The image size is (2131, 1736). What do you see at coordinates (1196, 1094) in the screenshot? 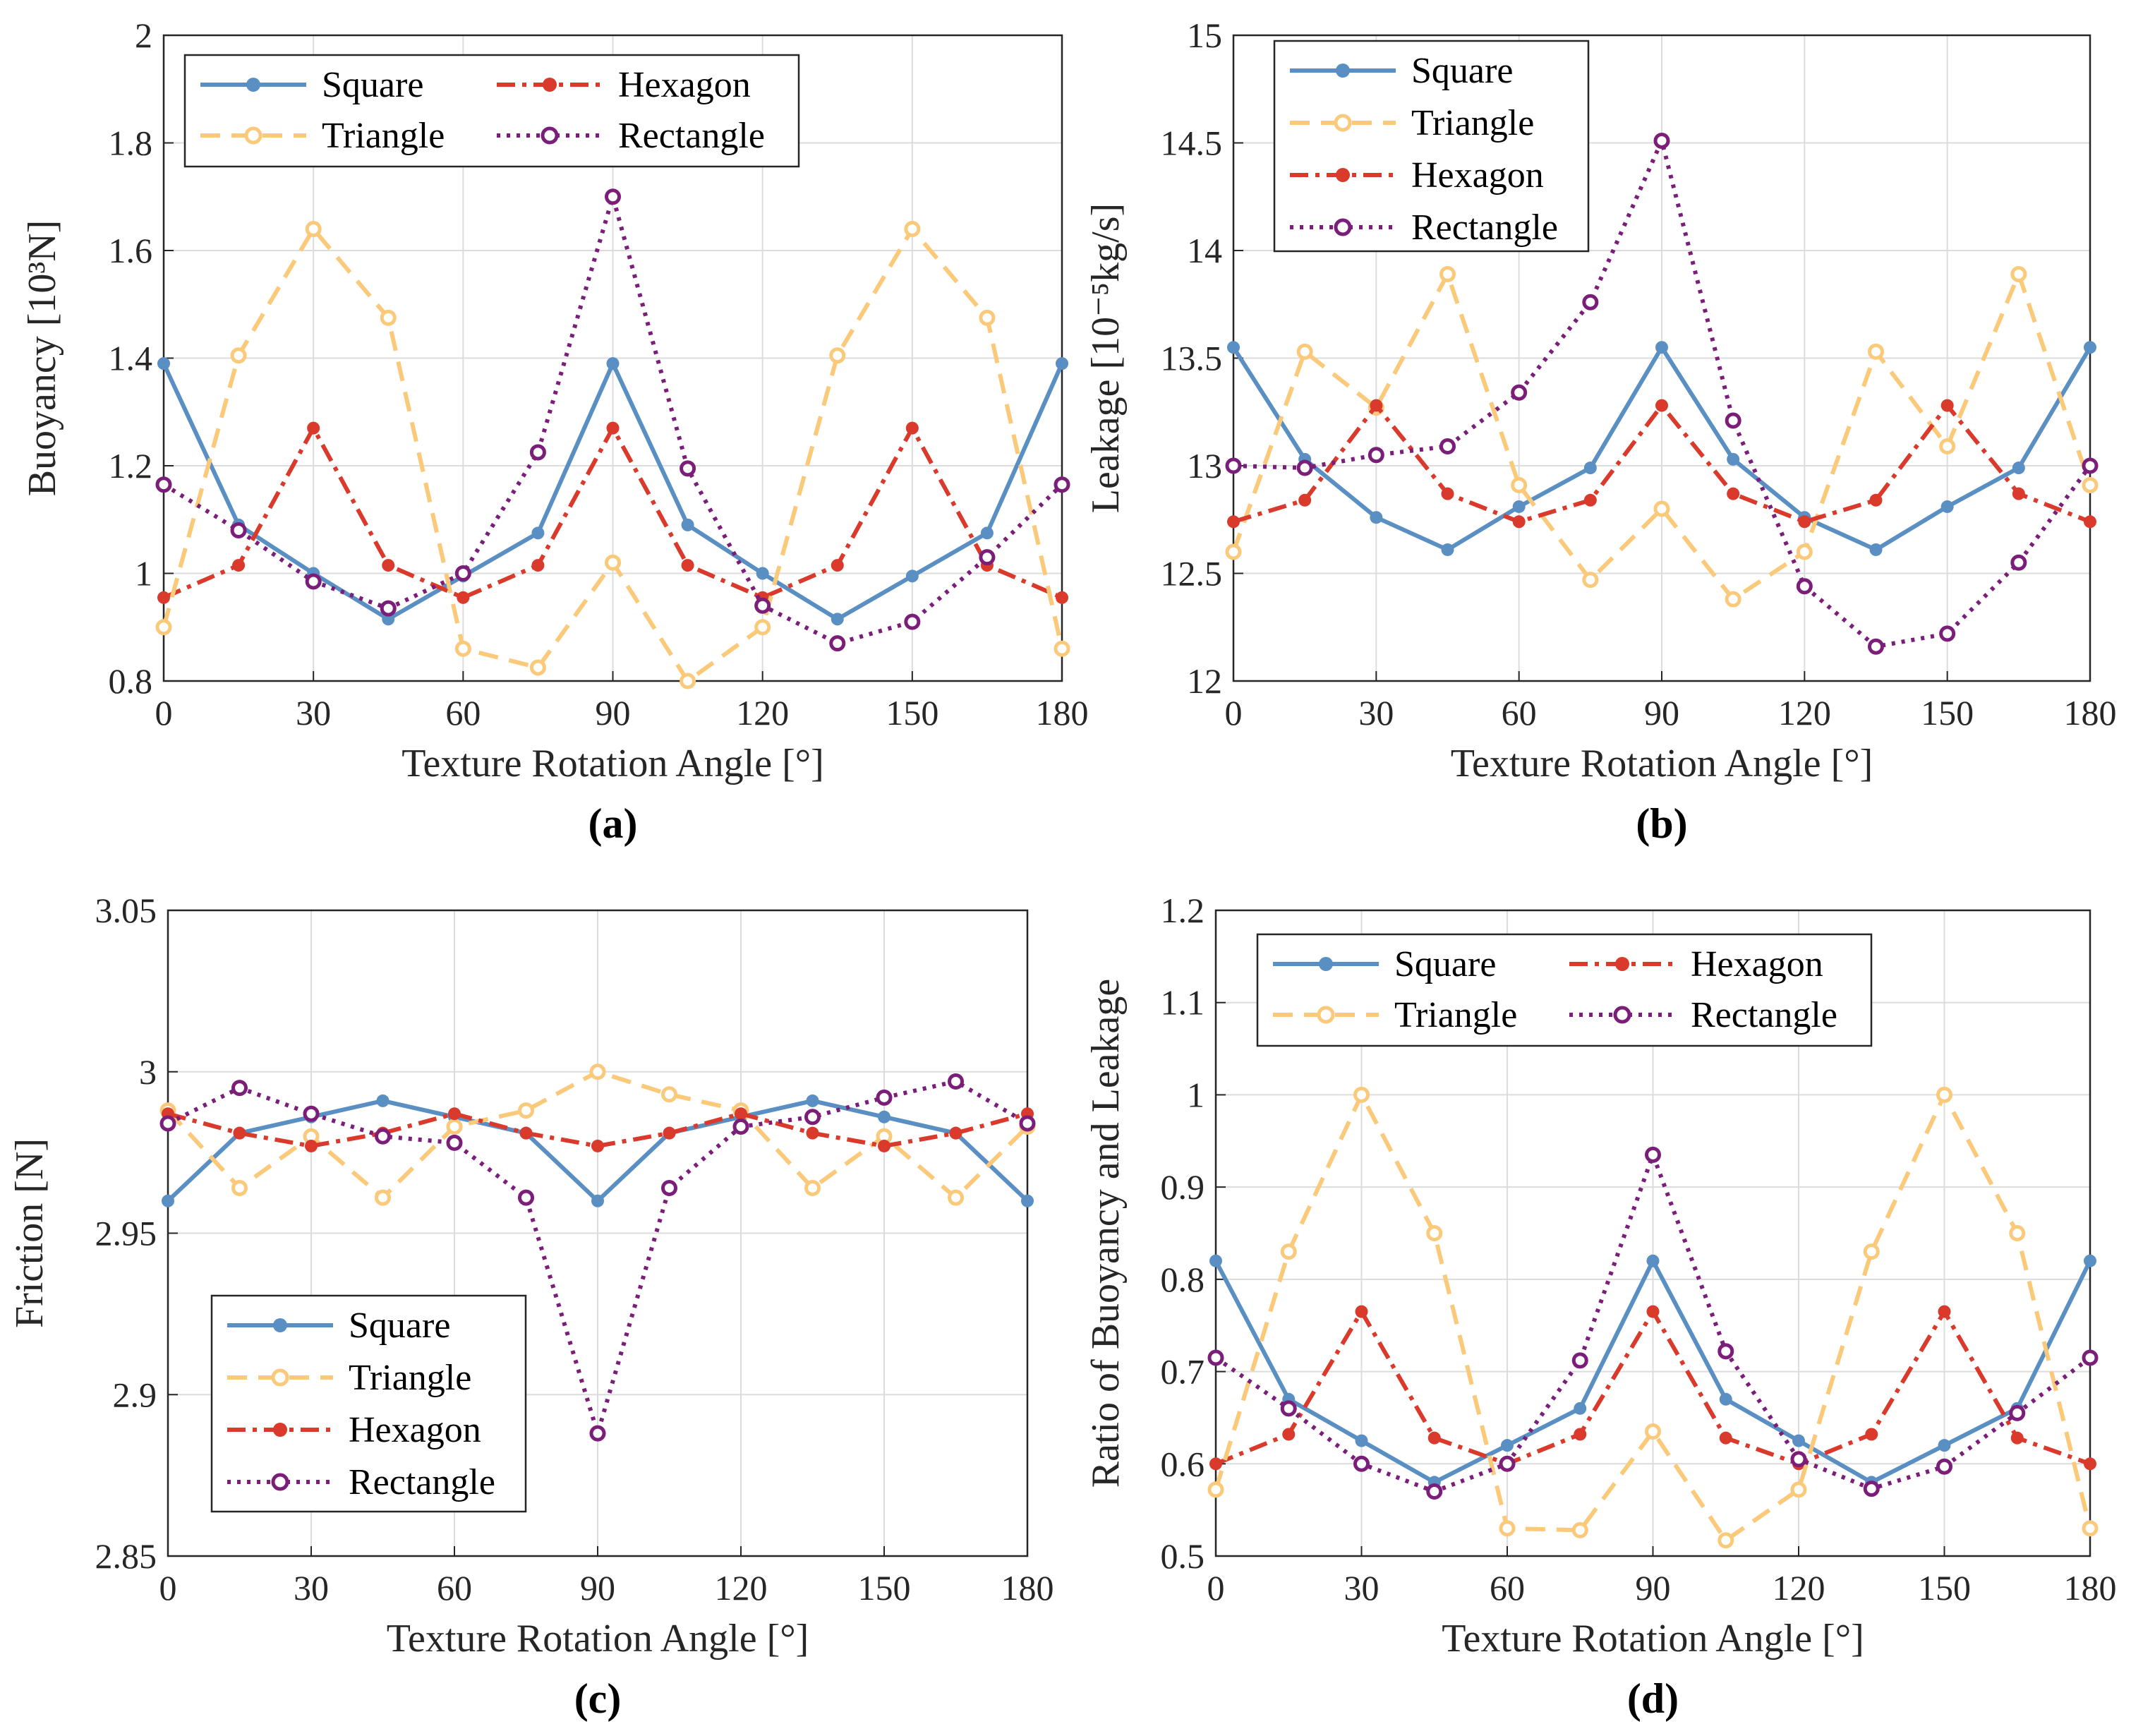
I see `y-tick-label: 1` at bounding box center [1196, 1094].